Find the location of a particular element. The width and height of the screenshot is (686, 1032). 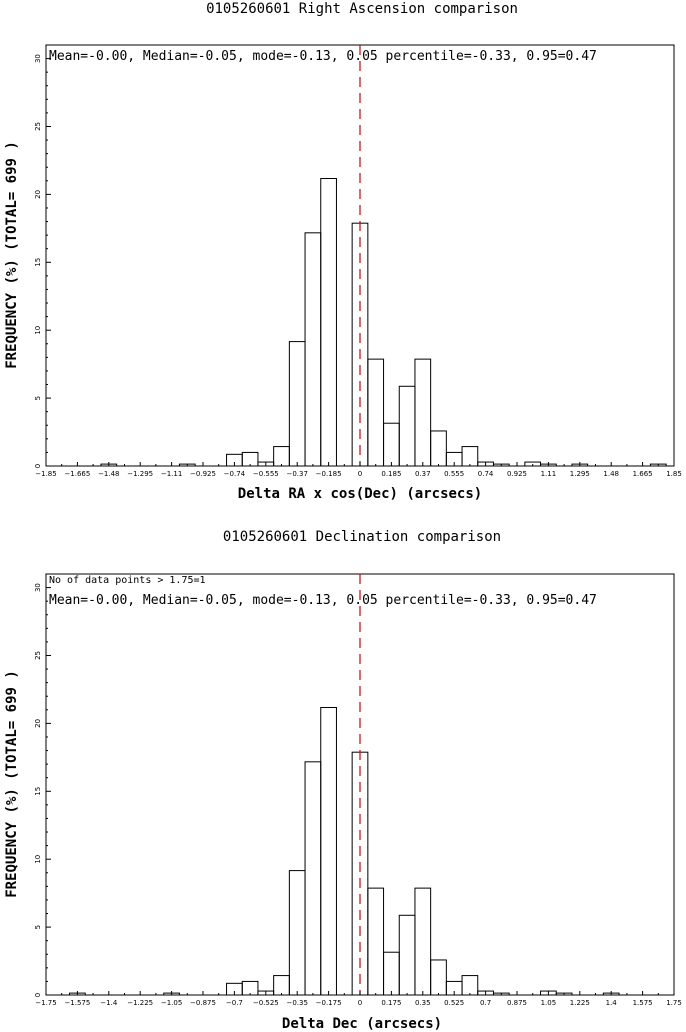

dec-x-tick-label: 0.525 is located at coordinates (454, 1003).